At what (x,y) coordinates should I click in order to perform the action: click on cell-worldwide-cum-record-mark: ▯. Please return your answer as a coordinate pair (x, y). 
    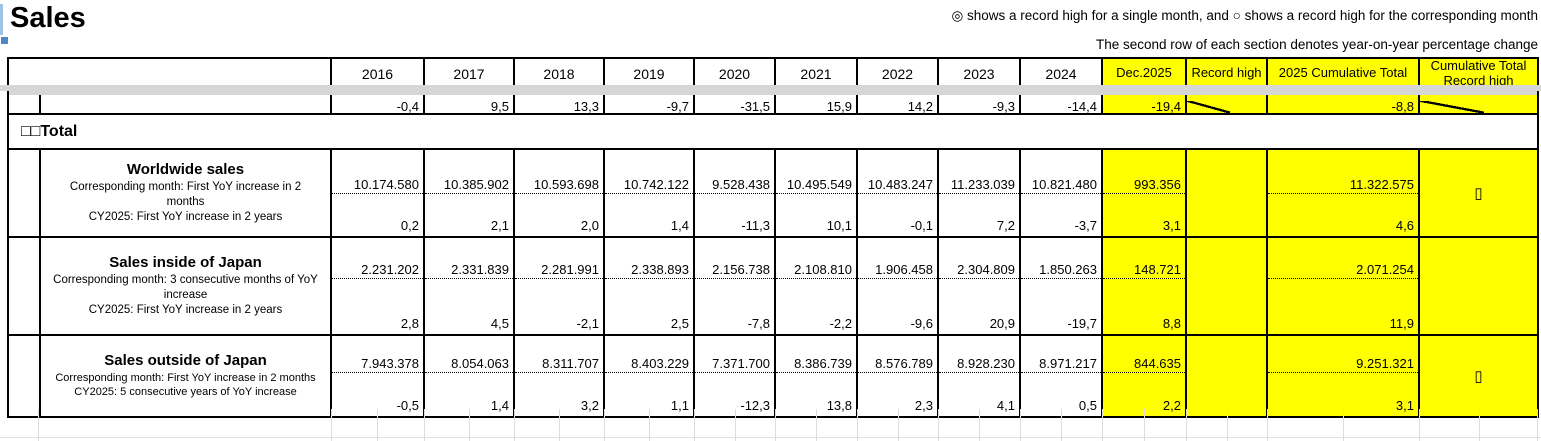
    Looking at the image, I should click on (1478, 193).